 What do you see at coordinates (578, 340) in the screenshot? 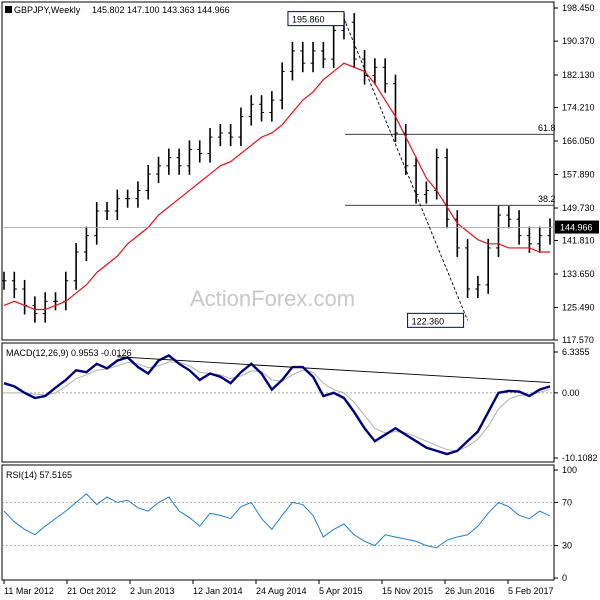
I see `price-ytick-label: 117.570` at bounding box center [578, 340].